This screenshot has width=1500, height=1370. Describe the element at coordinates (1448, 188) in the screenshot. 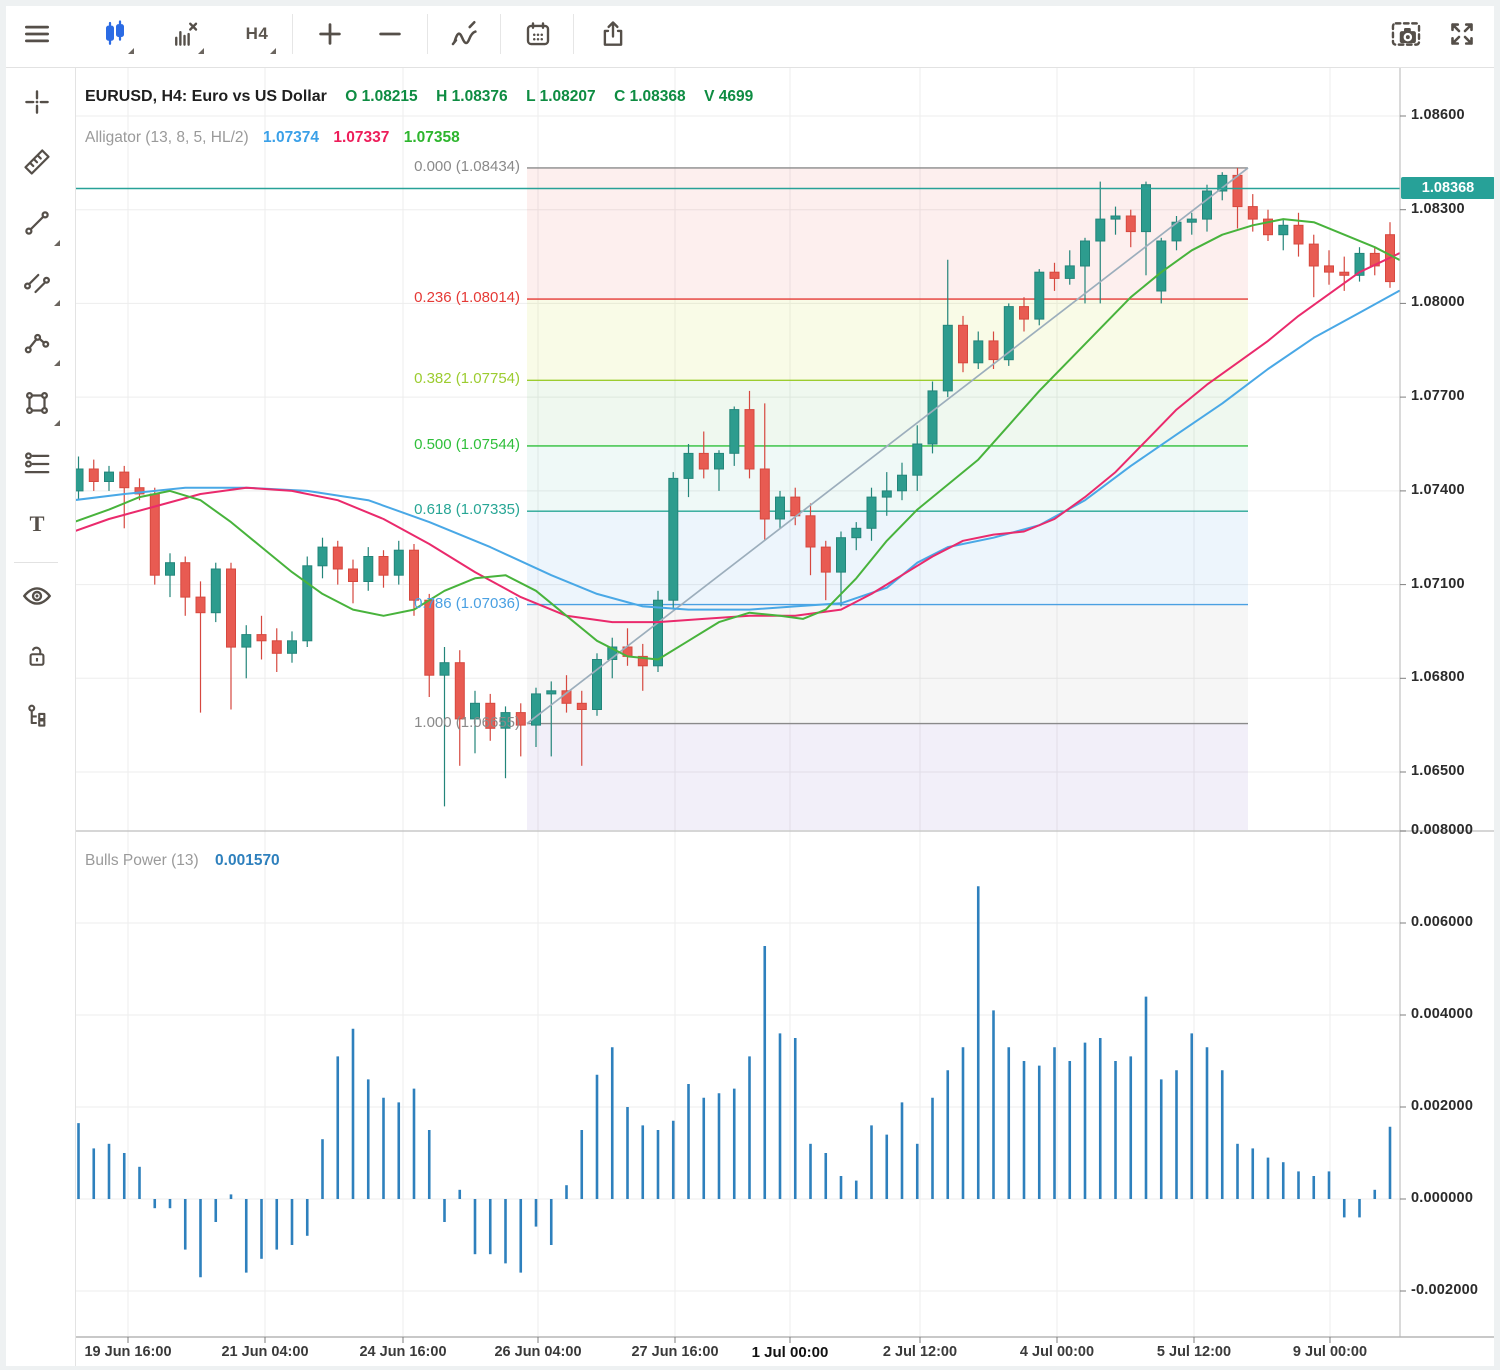

I see `current-price-tag: 1.08368` at that location.